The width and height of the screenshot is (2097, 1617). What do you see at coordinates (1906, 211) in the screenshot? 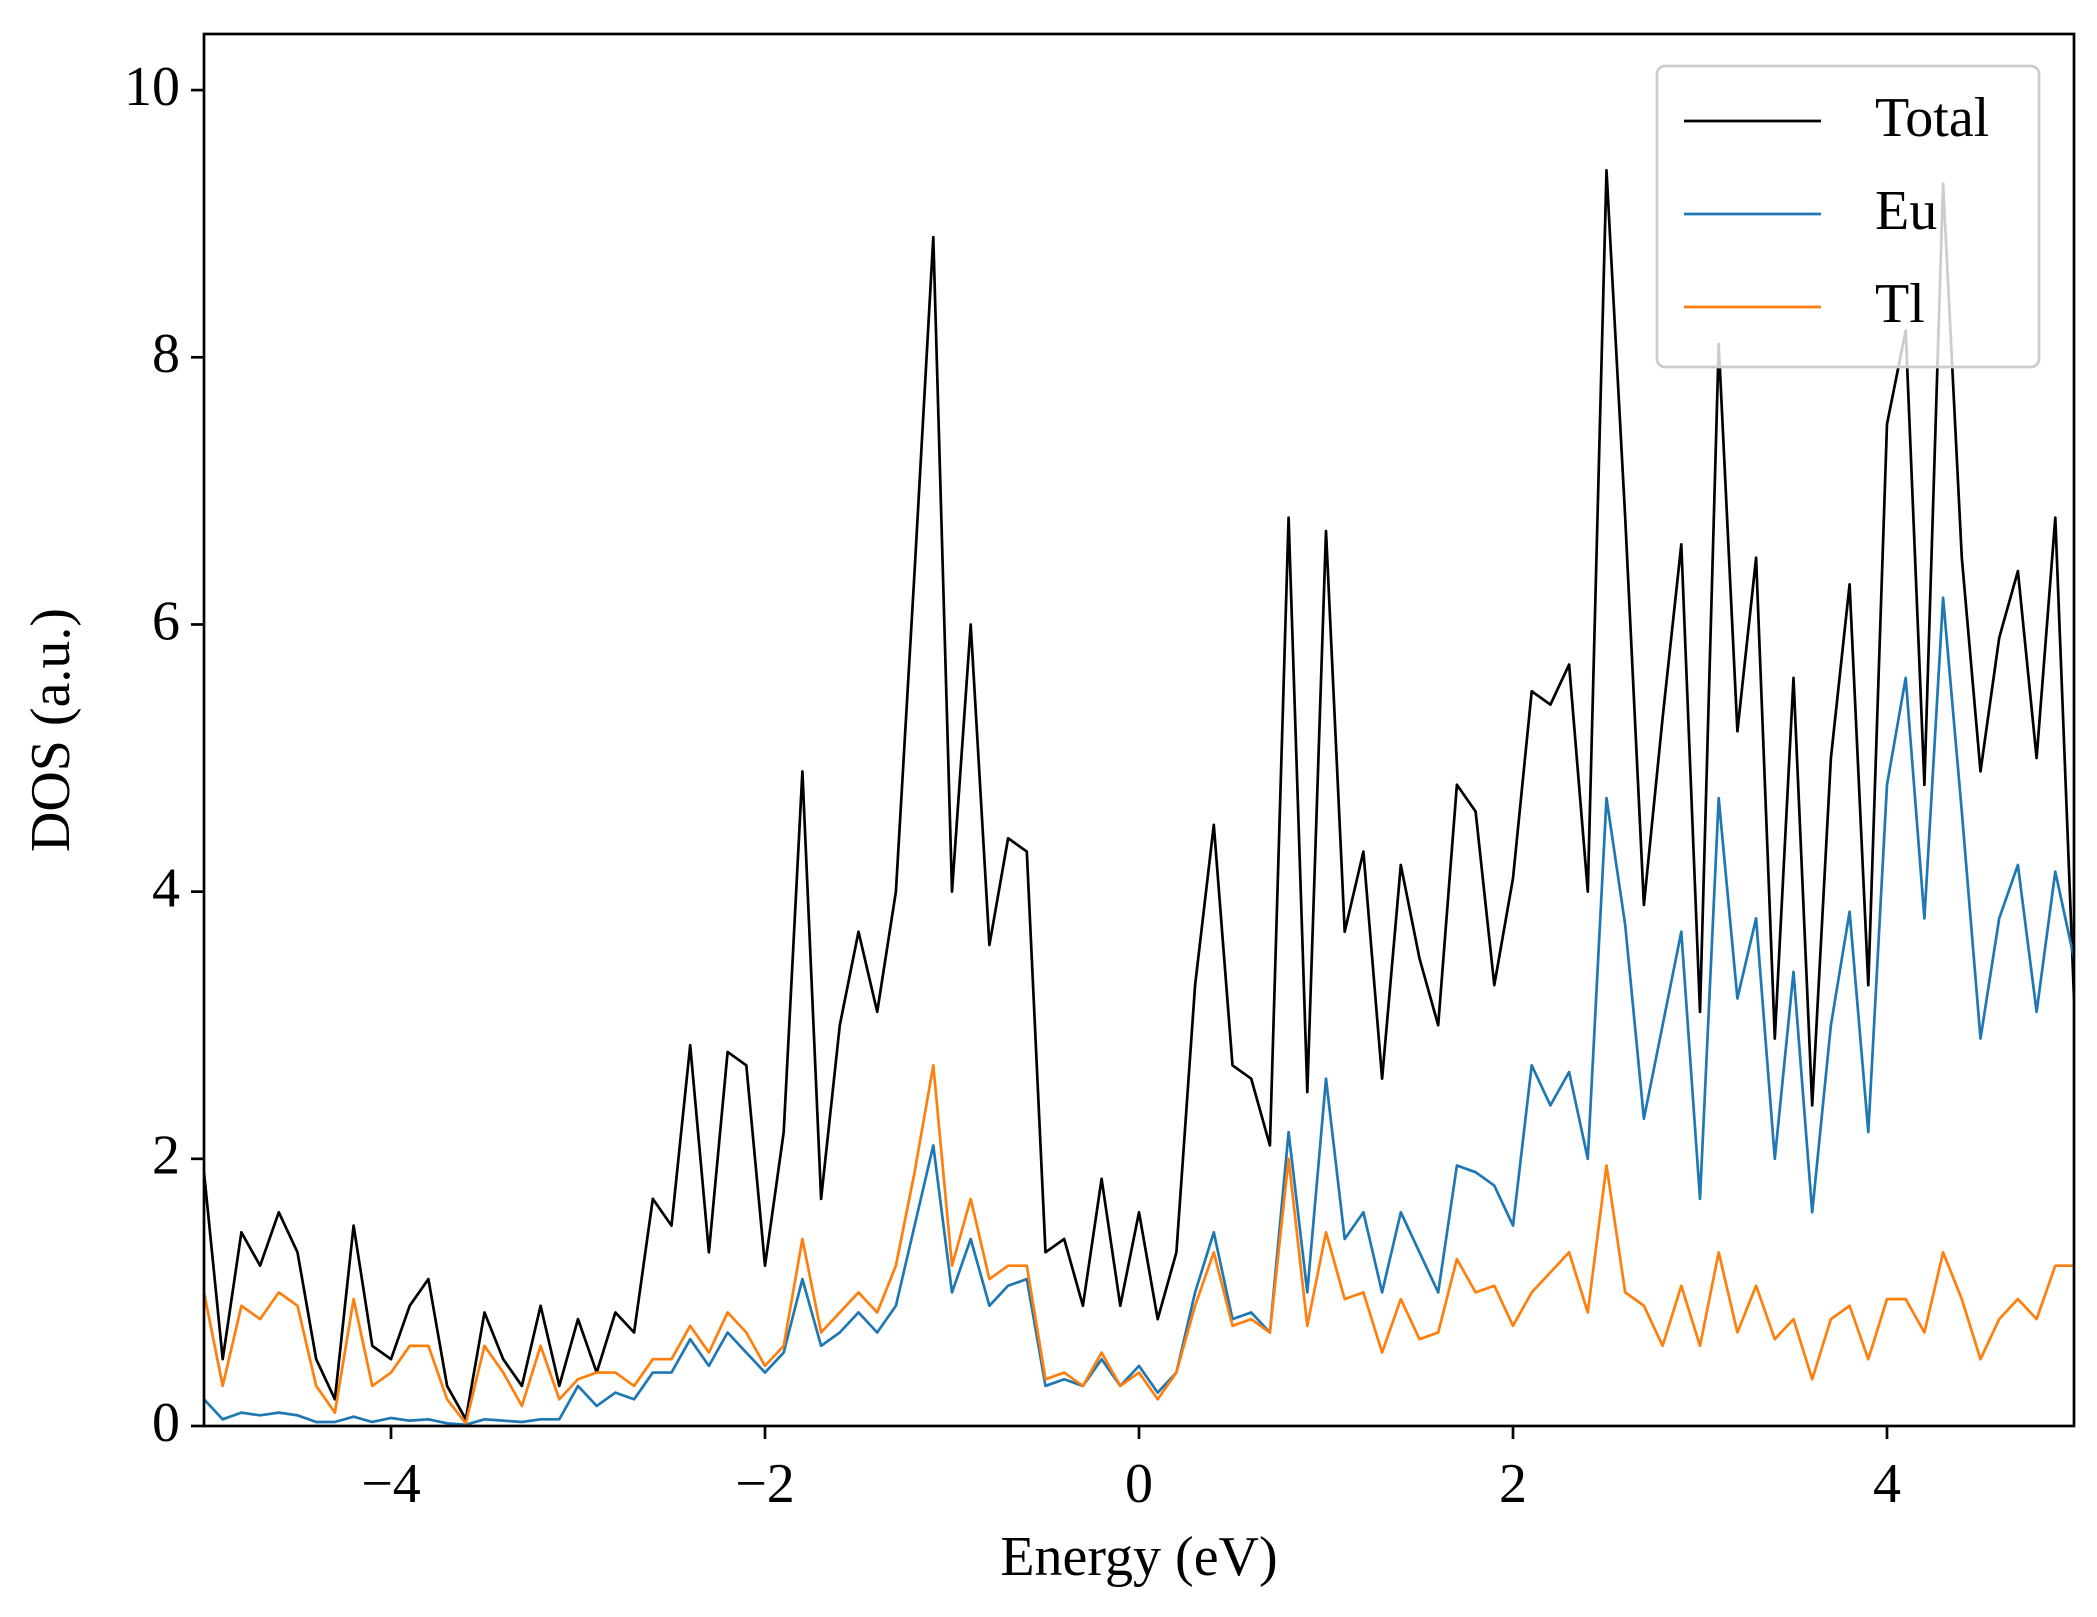
I see `legend-label: Eu` at bounding box center [1906, 211].